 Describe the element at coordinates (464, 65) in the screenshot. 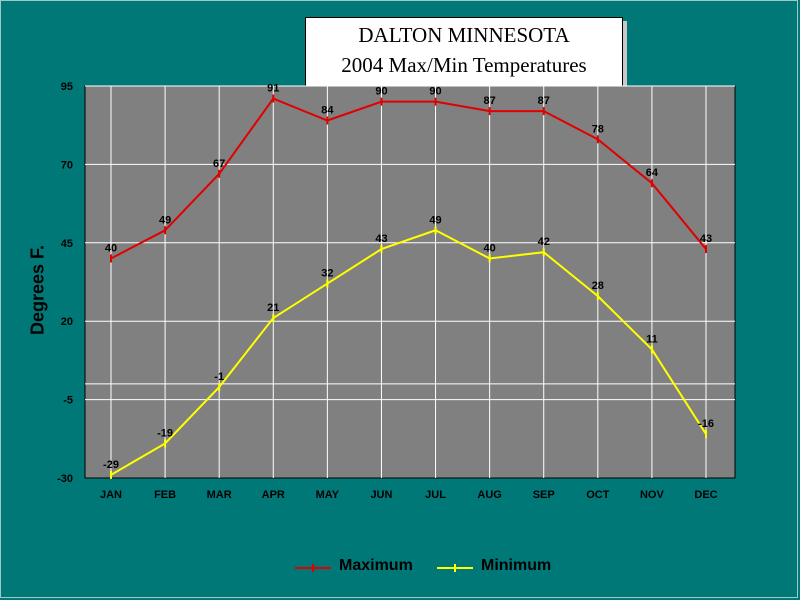

I see `chart-subtitle: 2004 Max/Min Temperatures` at that location.